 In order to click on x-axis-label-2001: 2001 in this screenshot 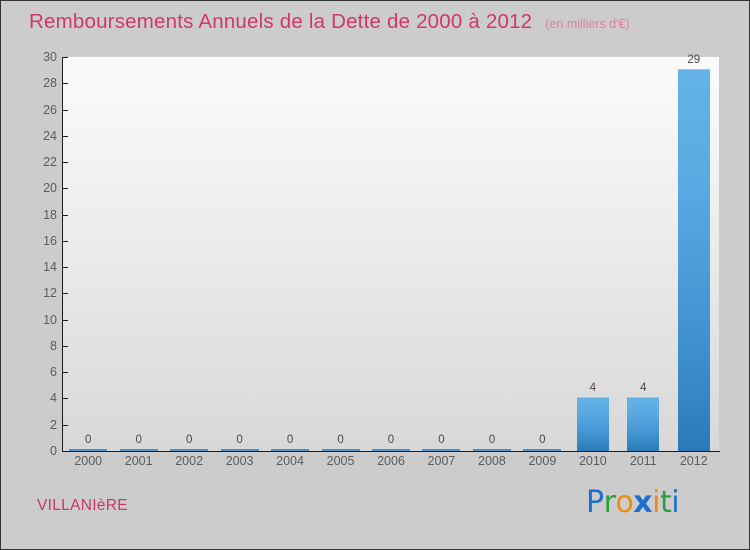, I will do `click(138, 461)`.